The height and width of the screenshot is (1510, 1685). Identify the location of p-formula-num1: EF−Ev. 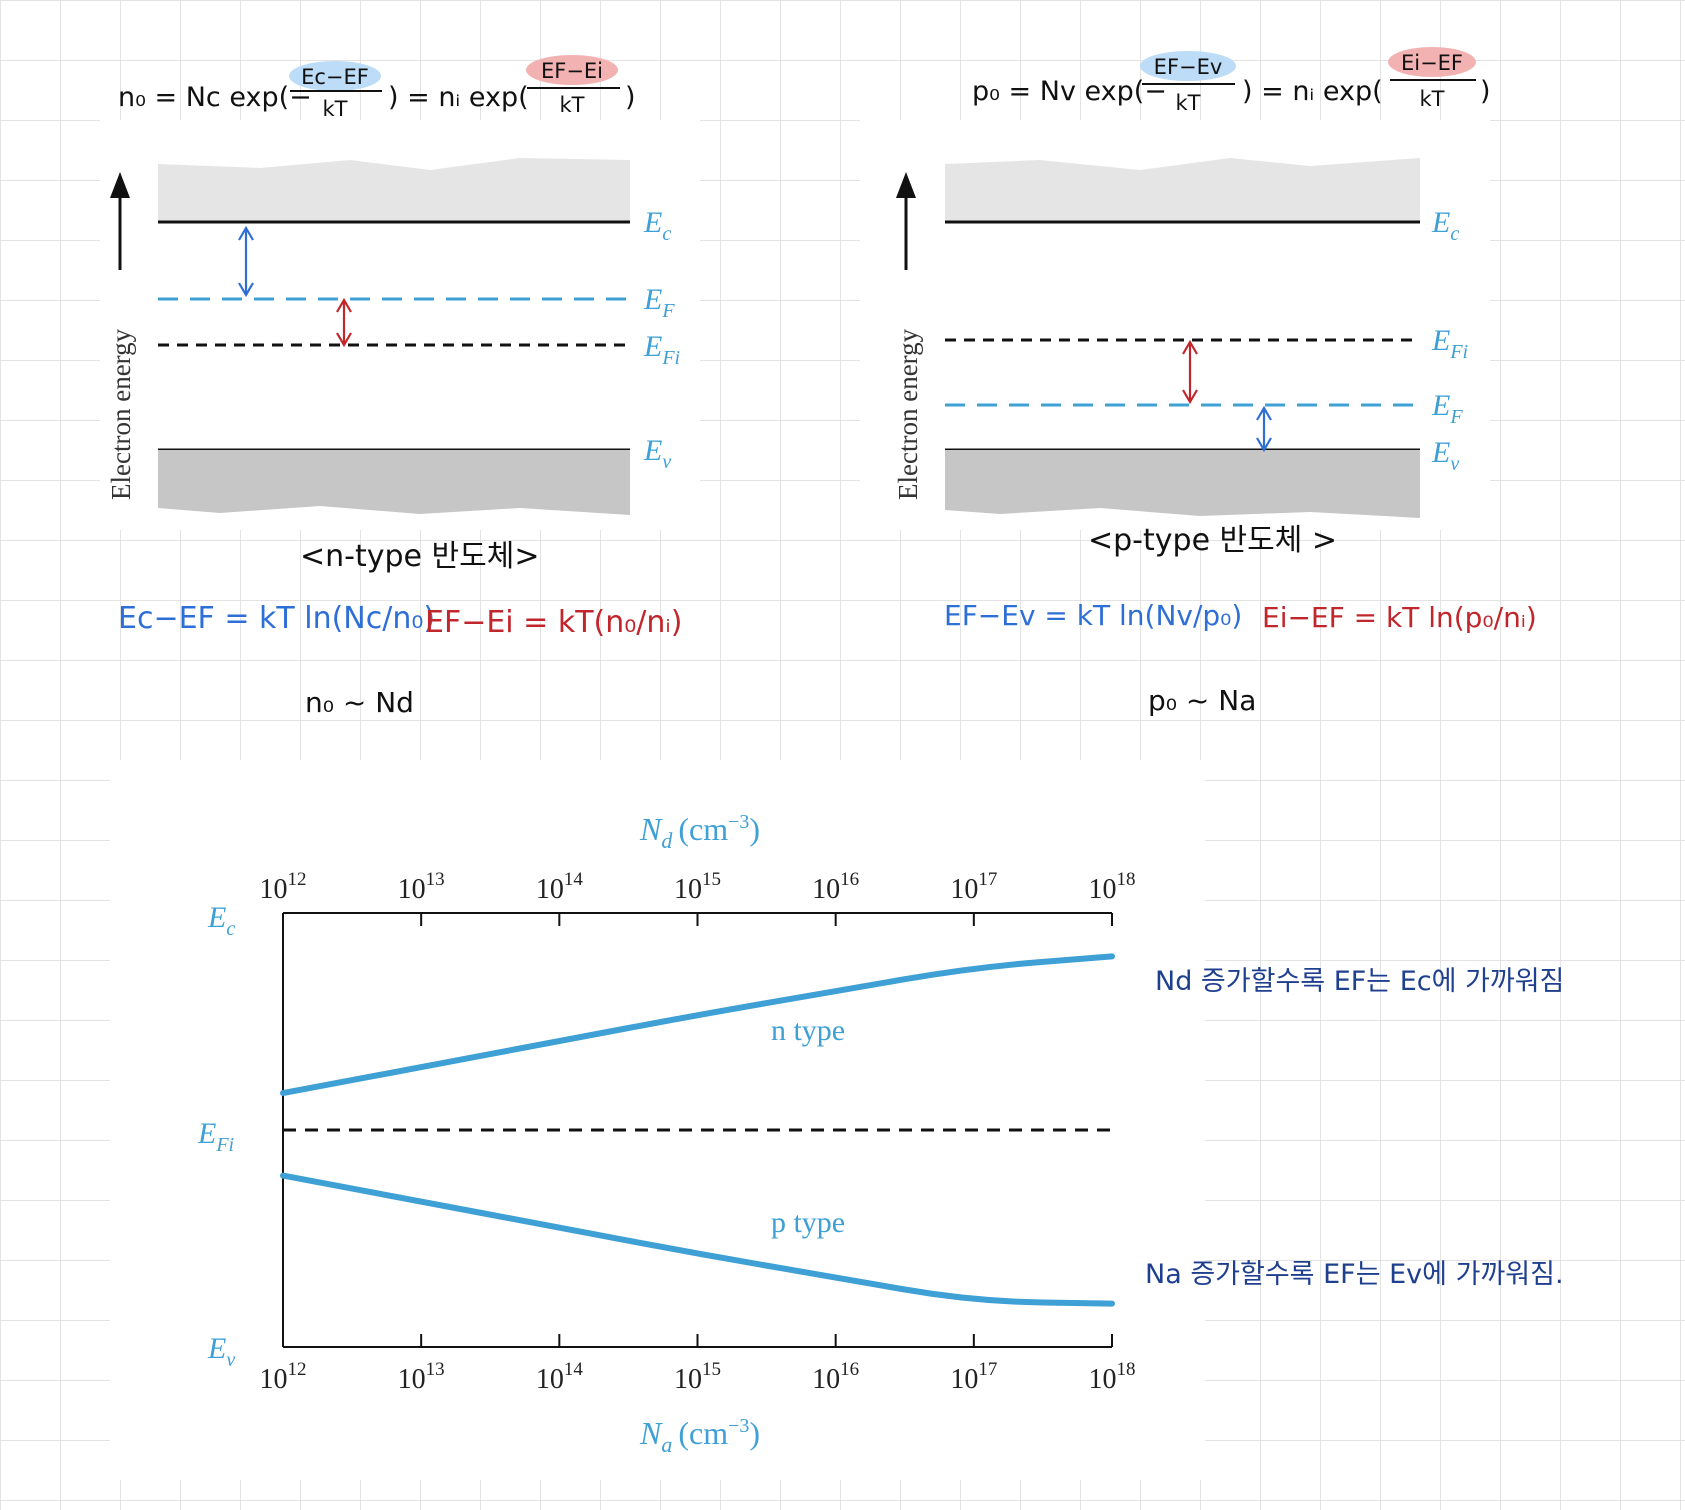
(1188, 67).